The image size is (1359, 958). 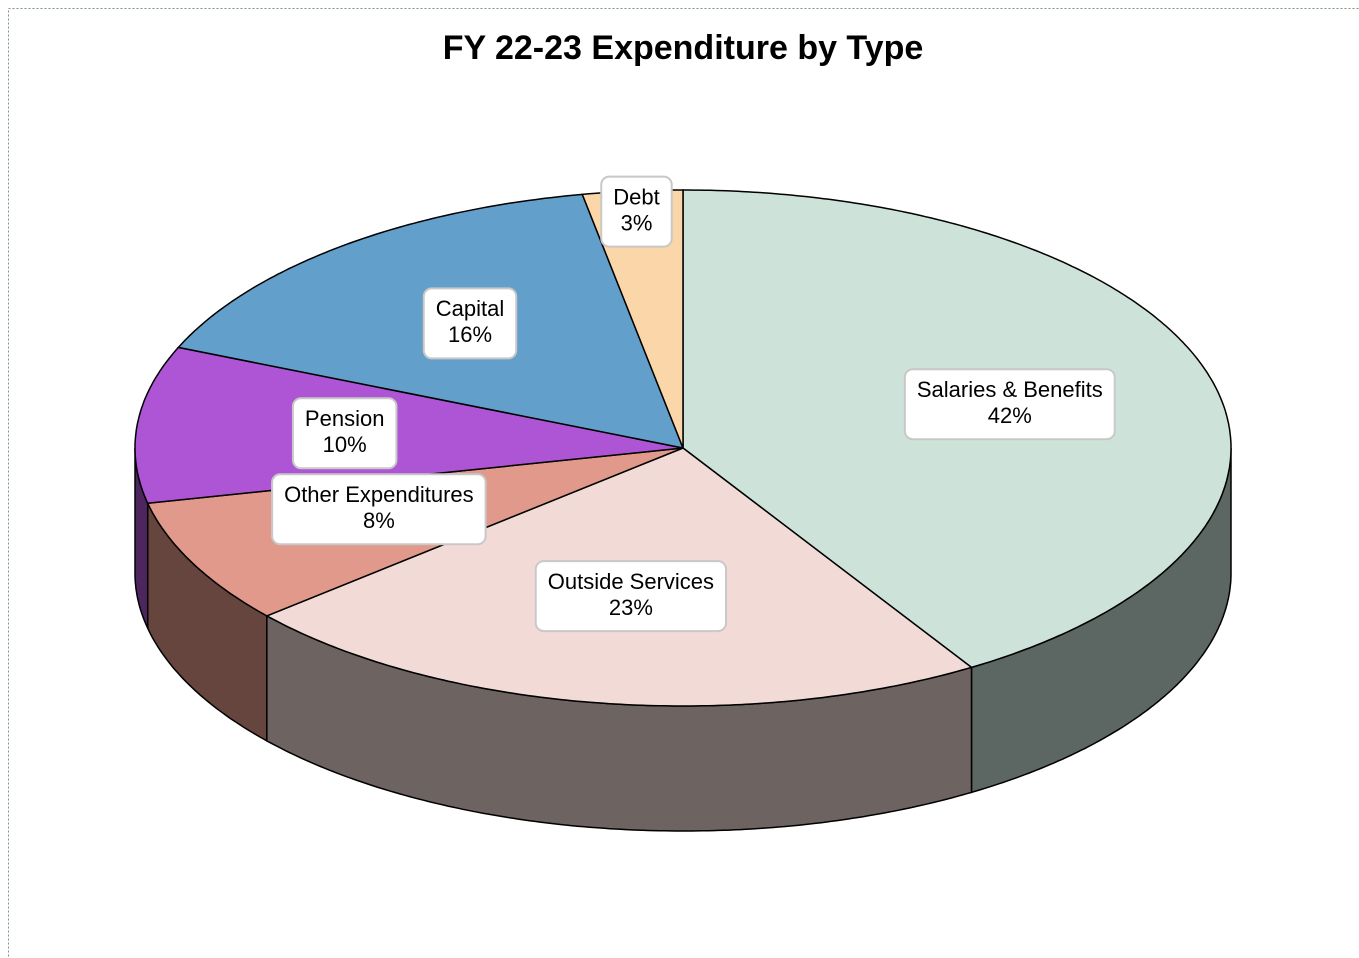 What do you see at coordinates (636, 196) in the screenshot?
I see `label-name: Debt` at bounding box center [636, 196].